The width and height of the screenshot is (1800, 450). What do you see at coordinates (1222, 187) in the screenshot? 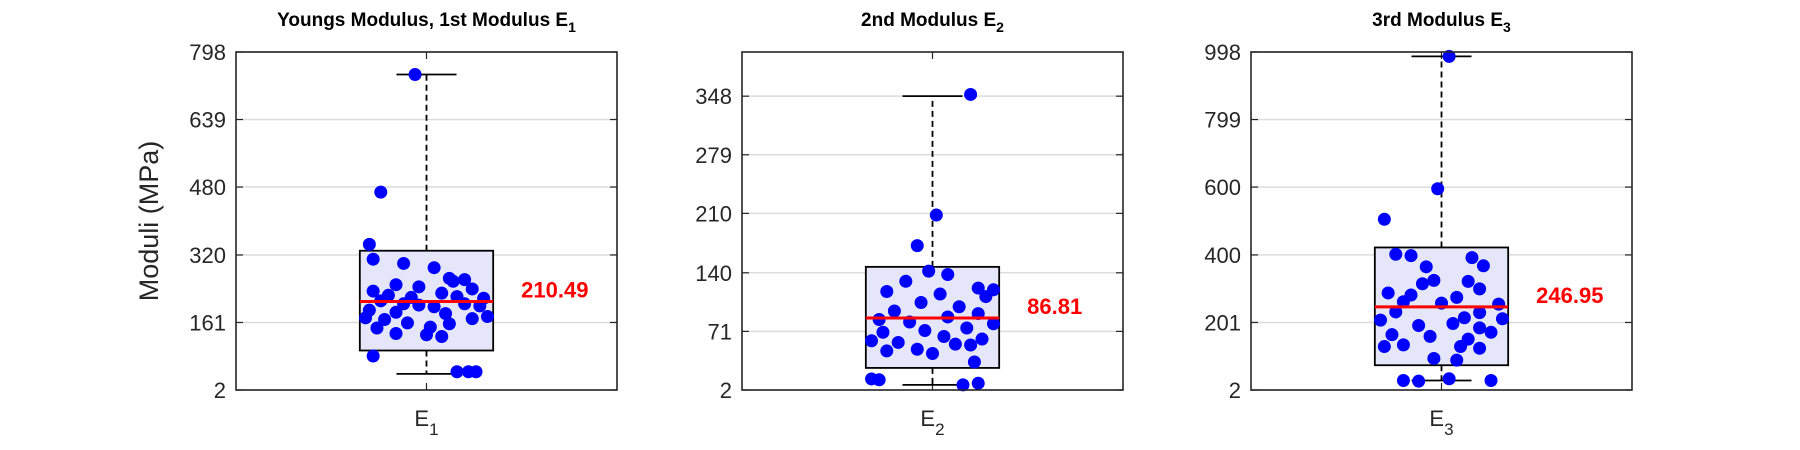
I see `y-tick-label: 600` at bounding box center [1222, 187].